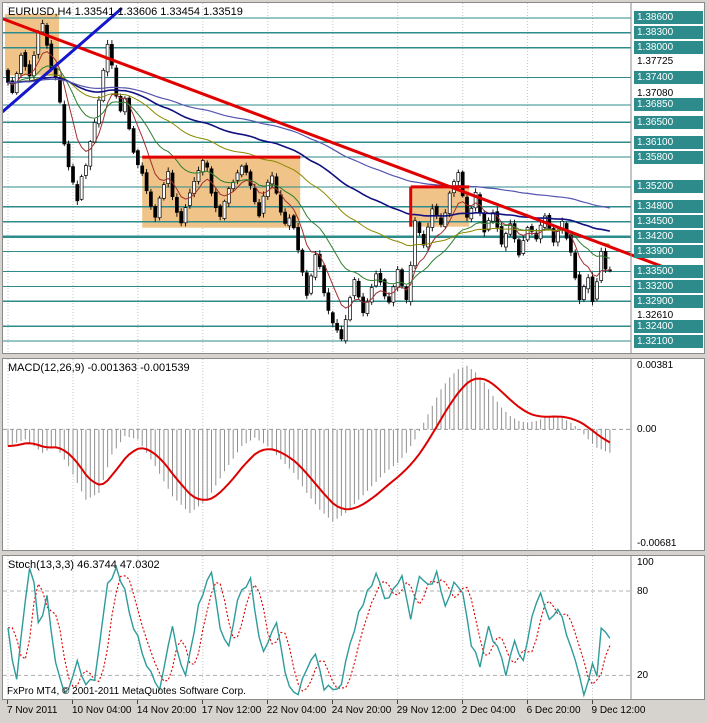 The width and height of the screenshot is (707, 723). What do you see at coordinates (668, 271) in the screenshot?
I see `scale-label-1.33500: 1.33500` at bounding box center [668, 271].